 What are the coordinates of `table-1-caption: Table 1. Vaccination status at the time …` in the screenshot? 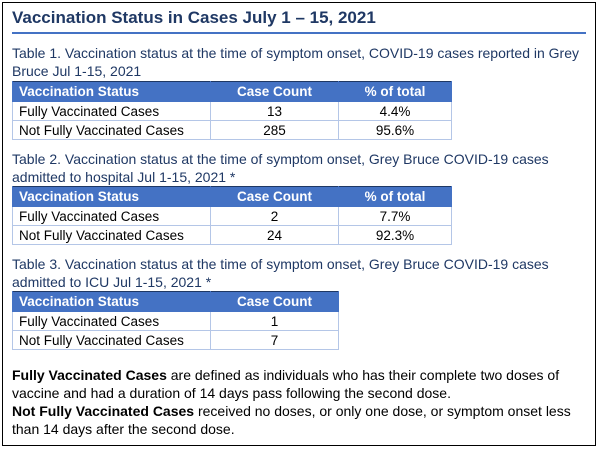 It's located at (295, 62).